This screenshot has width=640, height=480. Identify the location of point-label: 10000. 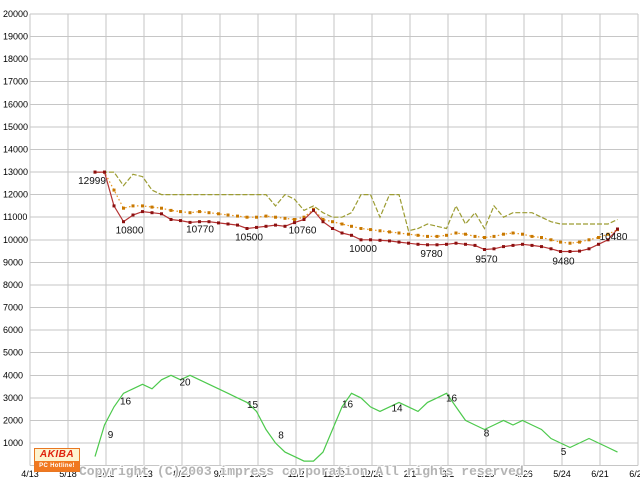
(363, 249).